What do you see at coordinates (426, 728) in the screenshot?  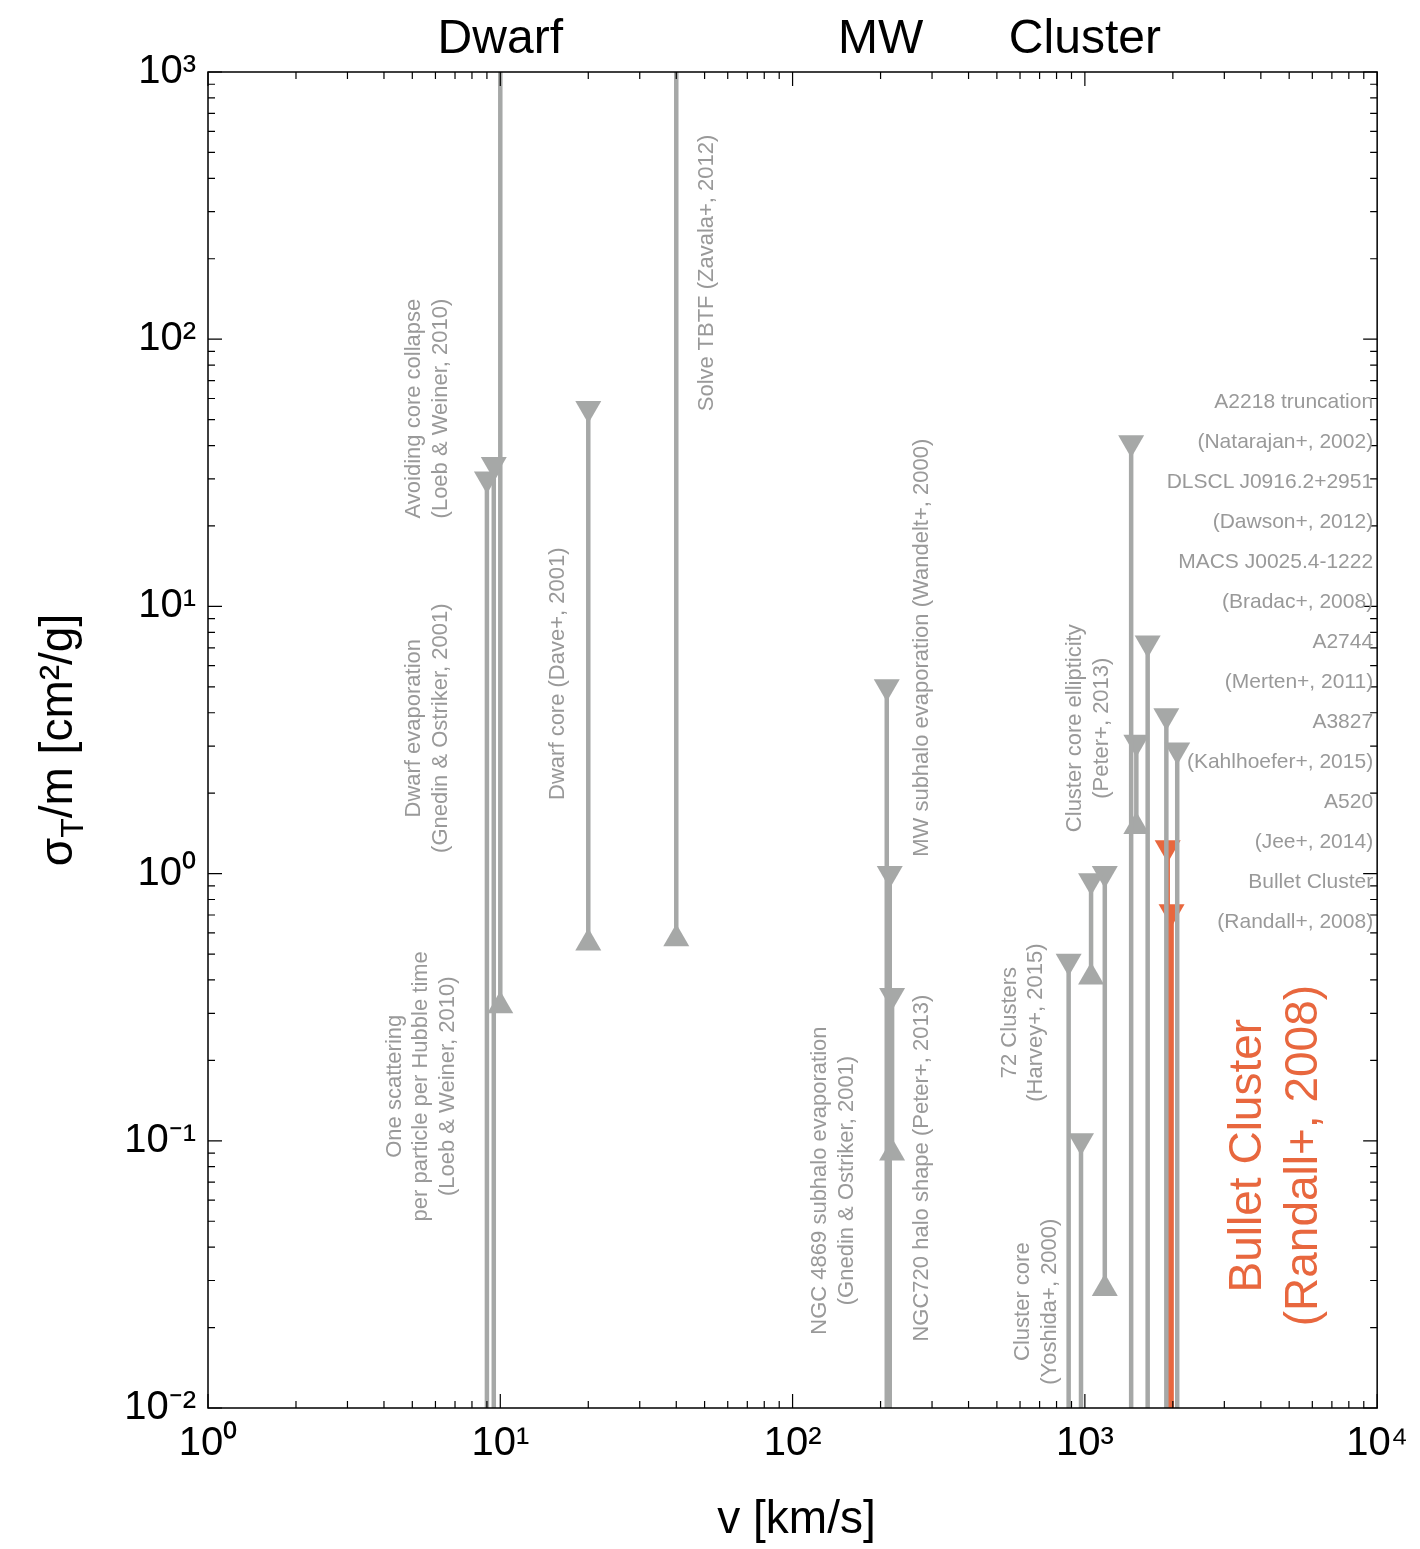 I see `annotation: Dwarf evaporation (Gnedin & Ostriker, 2001)` at bounding box center [426, 728].